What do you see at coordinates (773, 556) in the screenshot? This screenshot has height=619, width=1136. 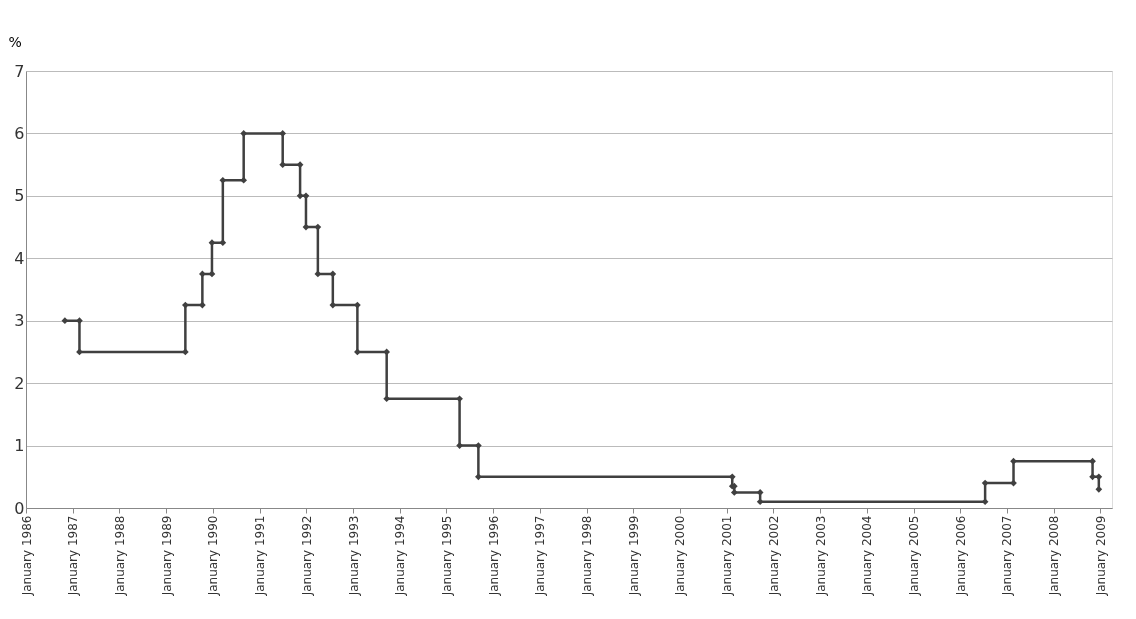 I see `x-tick-label: January 2002` at bounding box center [773, 556].